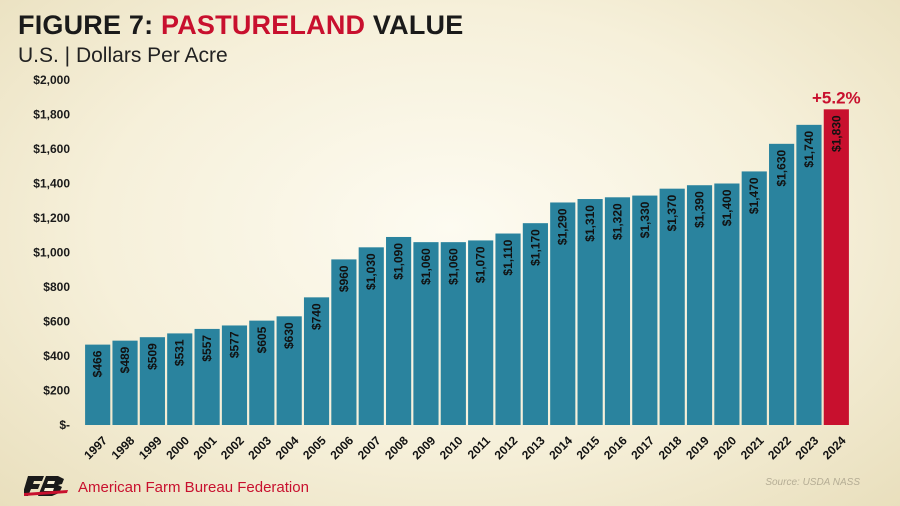 The image size is (900, 506). Describe the element at coordinates (371, 336) in the screenshot. I see `bar-2007` at that location.